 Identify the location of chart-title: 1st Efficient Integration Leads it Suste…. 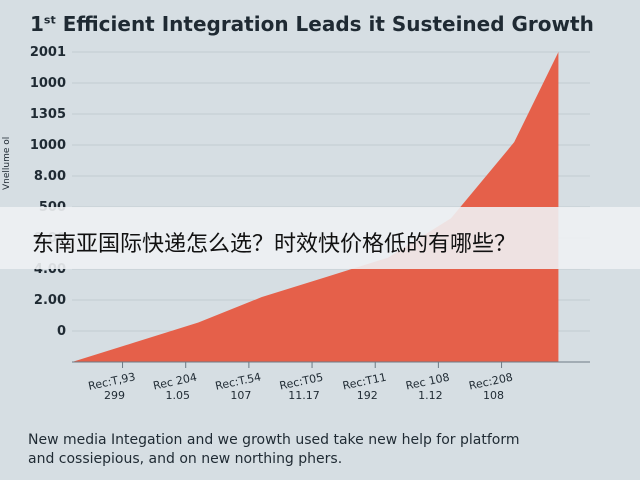
(312, 24).